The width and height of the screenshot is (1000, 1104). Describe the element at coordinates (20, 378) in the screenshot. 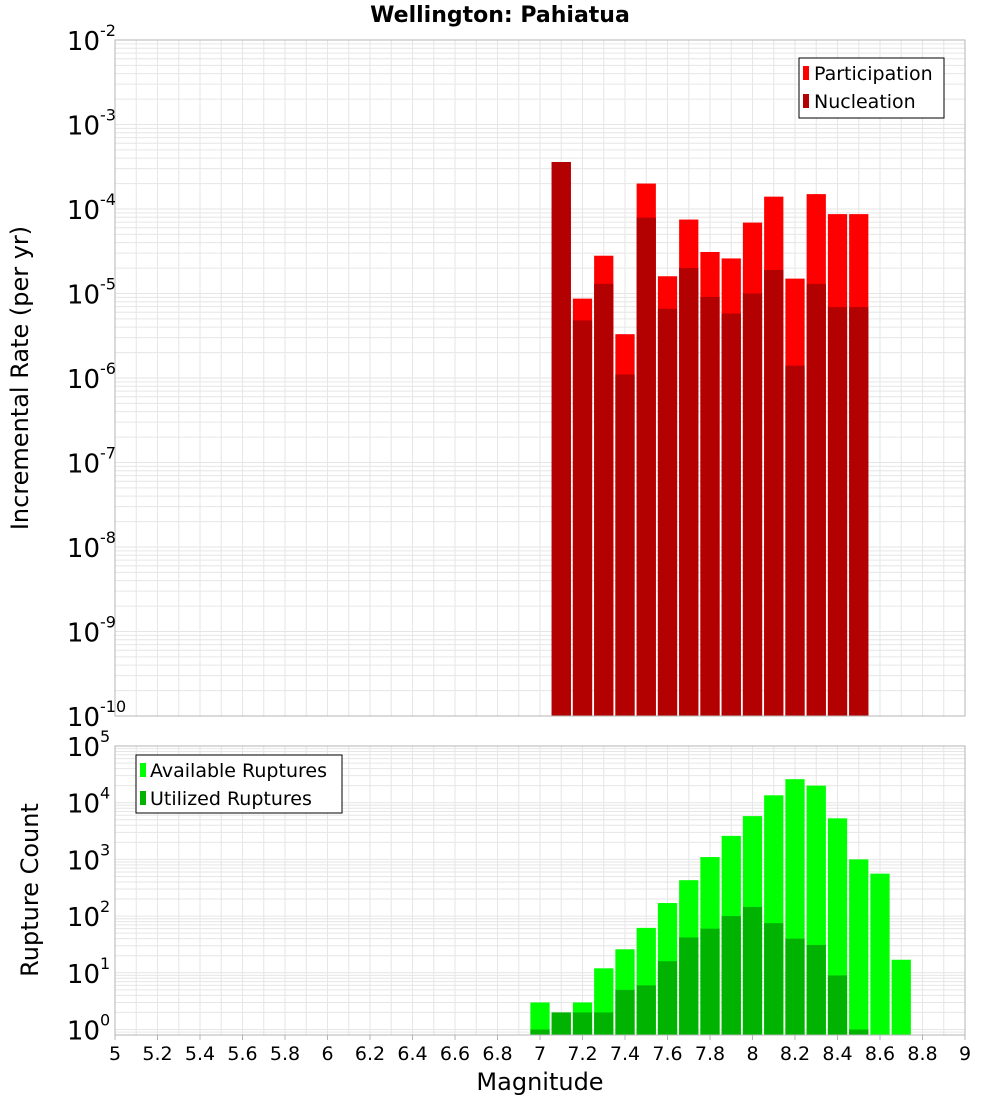

I see `rate-y-axis-label: Incremental Rate (per yr)` at that location.